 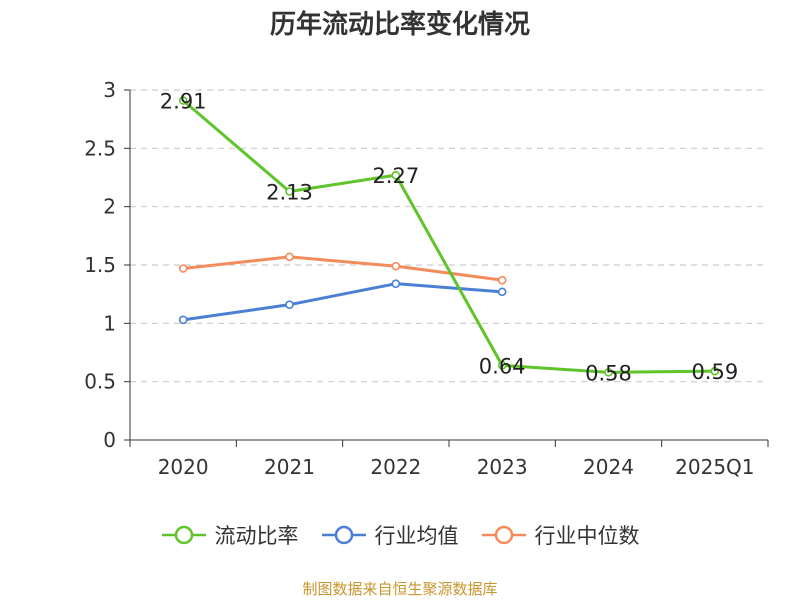 I want to click on x-tick-label: 2020, so click(x=183, y=467).